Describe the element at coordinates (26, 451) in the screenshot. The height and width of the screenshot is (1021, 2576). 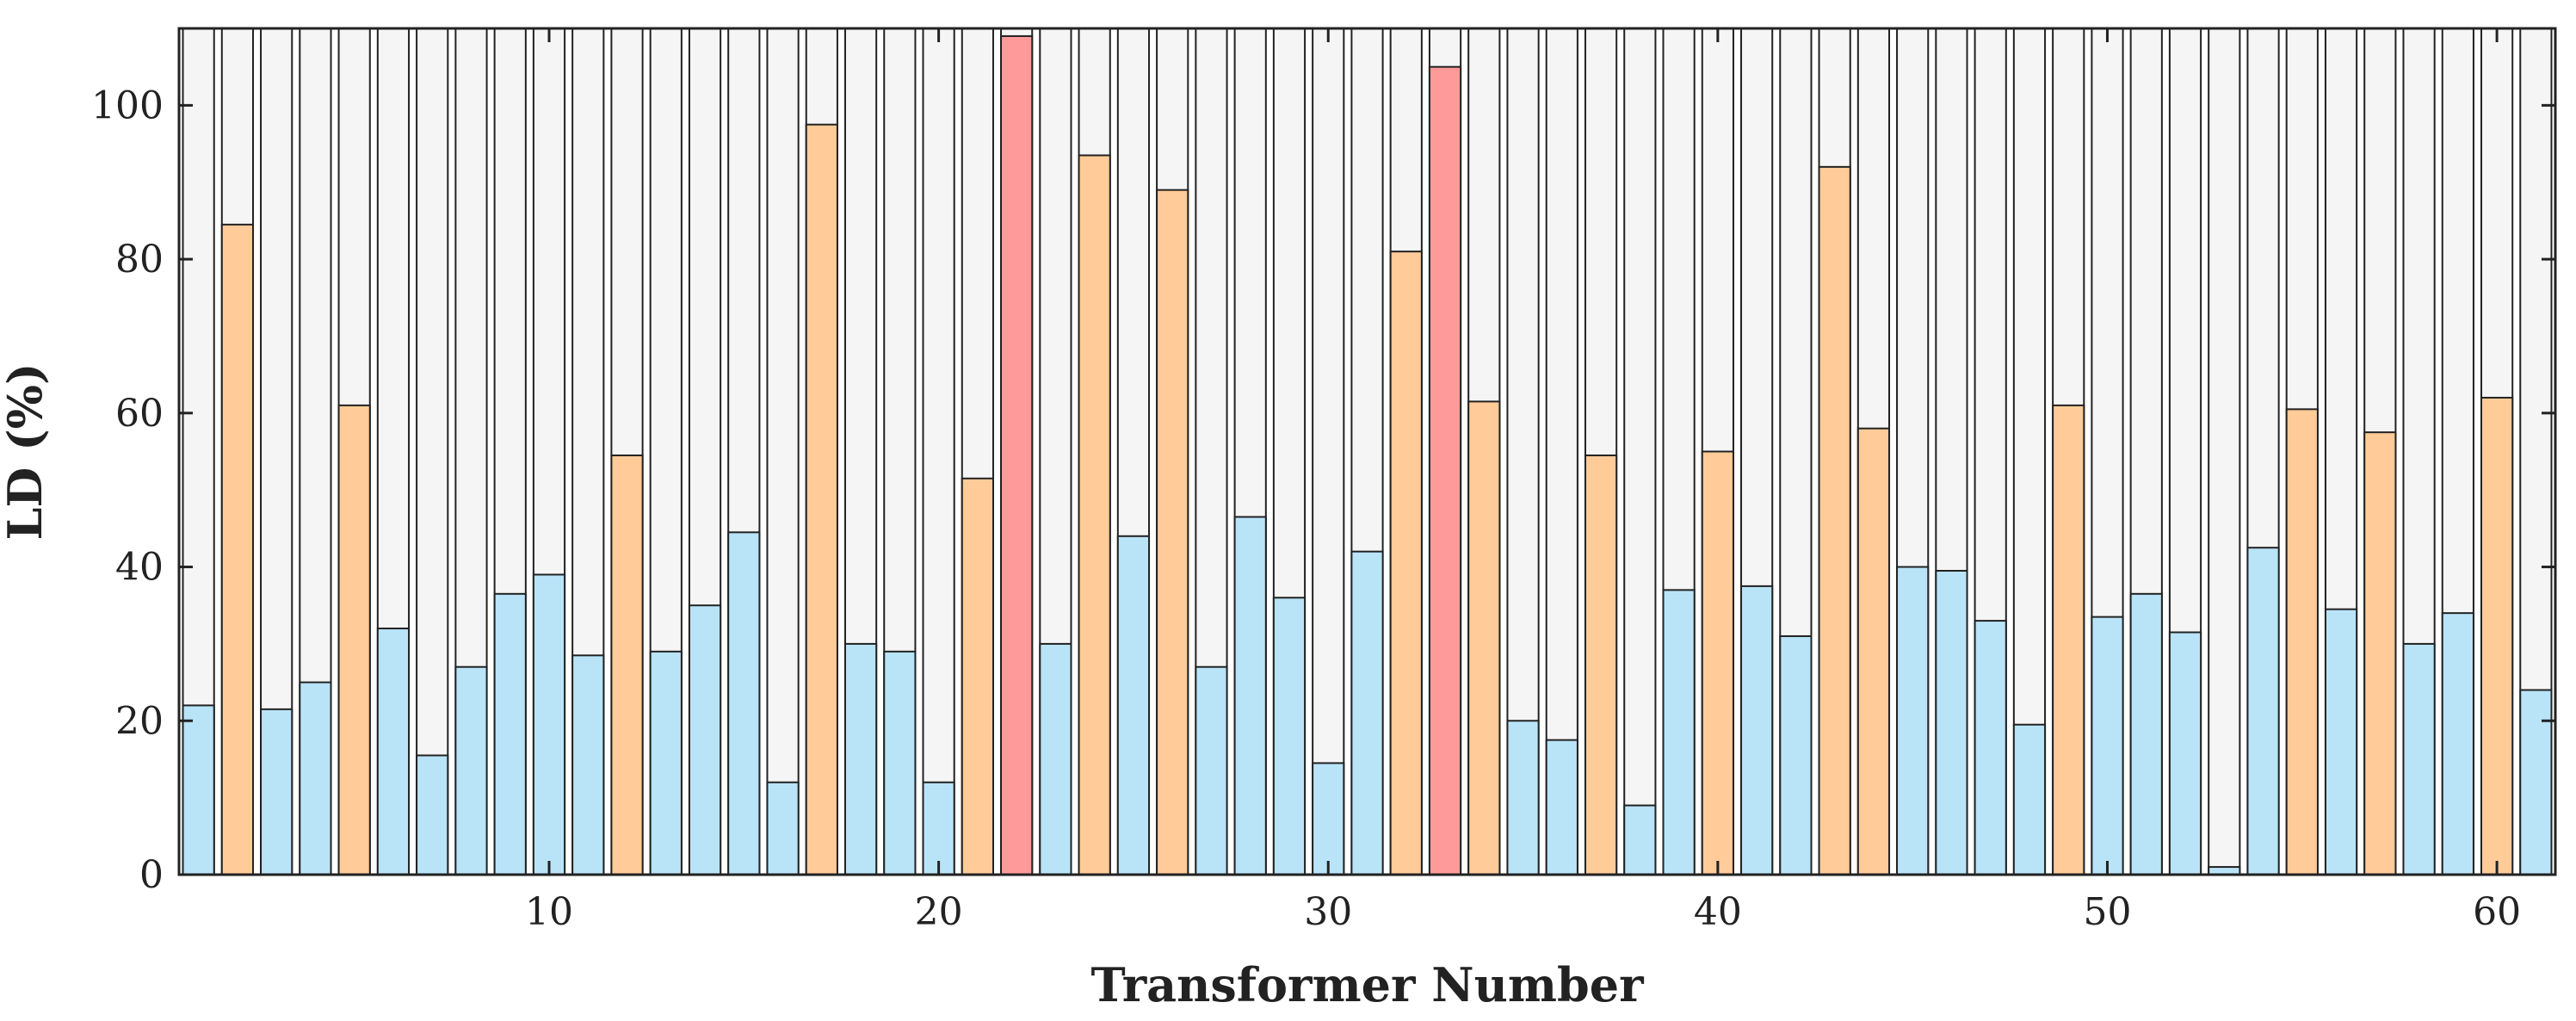
I see `y-axis-title: LD (%)` at that location.